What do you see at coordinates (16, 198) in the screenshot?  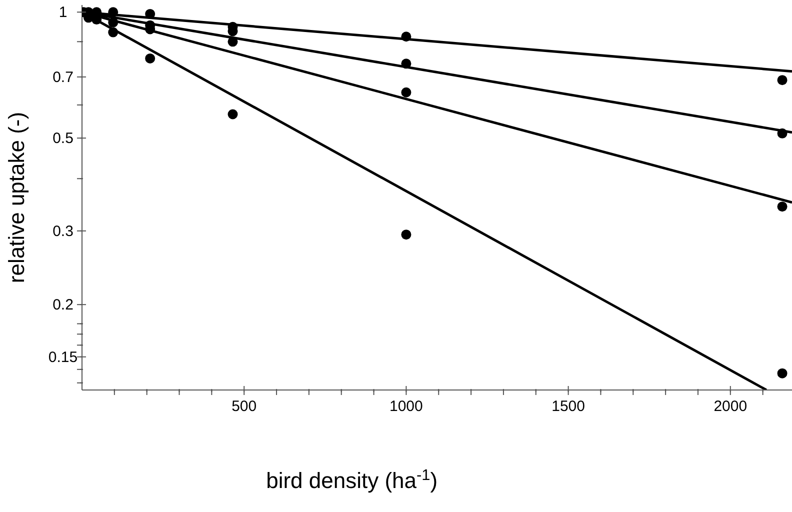 I see `y-axis-title: relative uptake (-)` at bounding box center [16, 198].